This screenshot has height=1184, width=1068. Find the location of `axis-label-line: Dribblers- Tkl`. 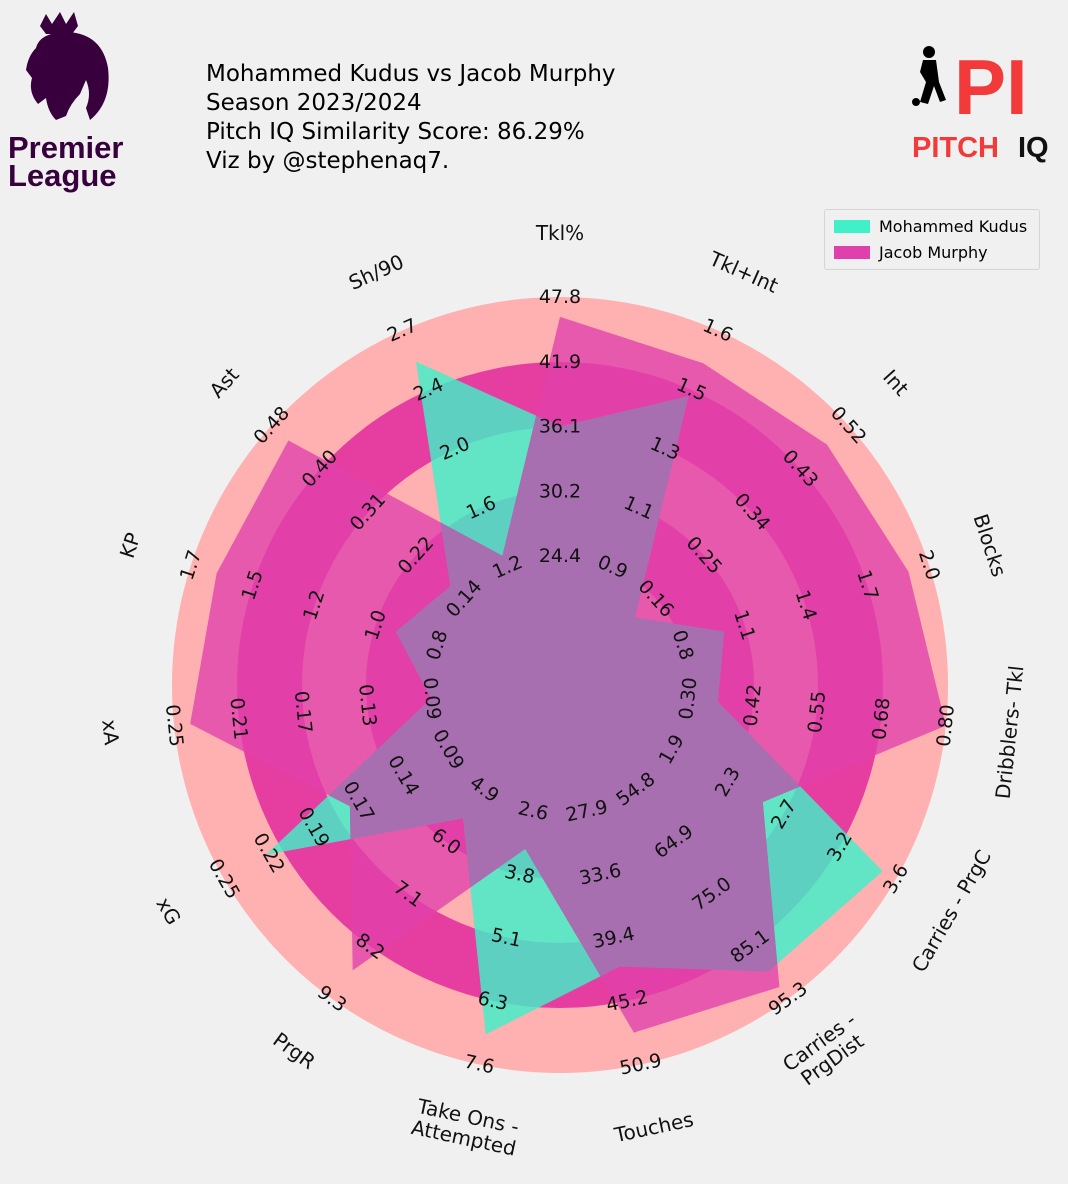

axis-label-line: Dribblers- Tkl is located at coordinates (1010, 732).